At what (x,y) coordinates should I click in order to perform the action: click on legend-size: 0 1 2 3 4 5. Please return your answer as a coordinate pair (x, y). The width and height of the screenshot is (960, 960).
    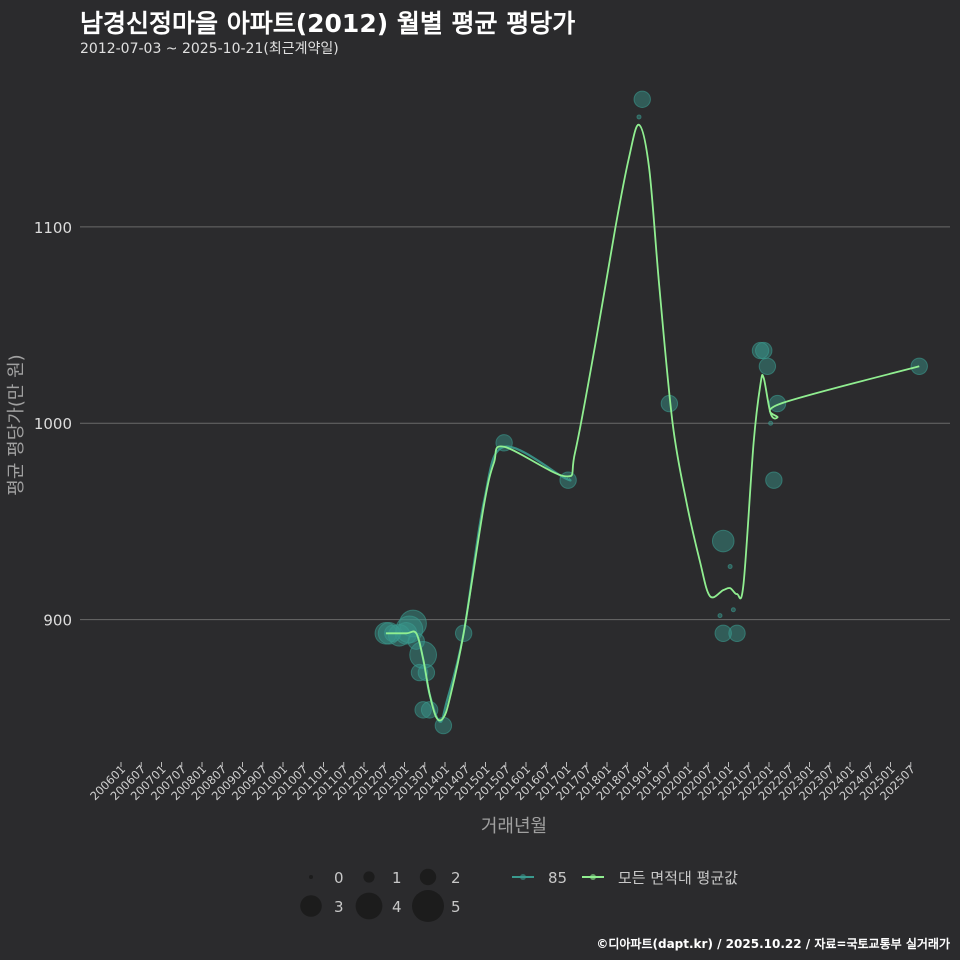
    Looking at the image, I should click on (380, 895).